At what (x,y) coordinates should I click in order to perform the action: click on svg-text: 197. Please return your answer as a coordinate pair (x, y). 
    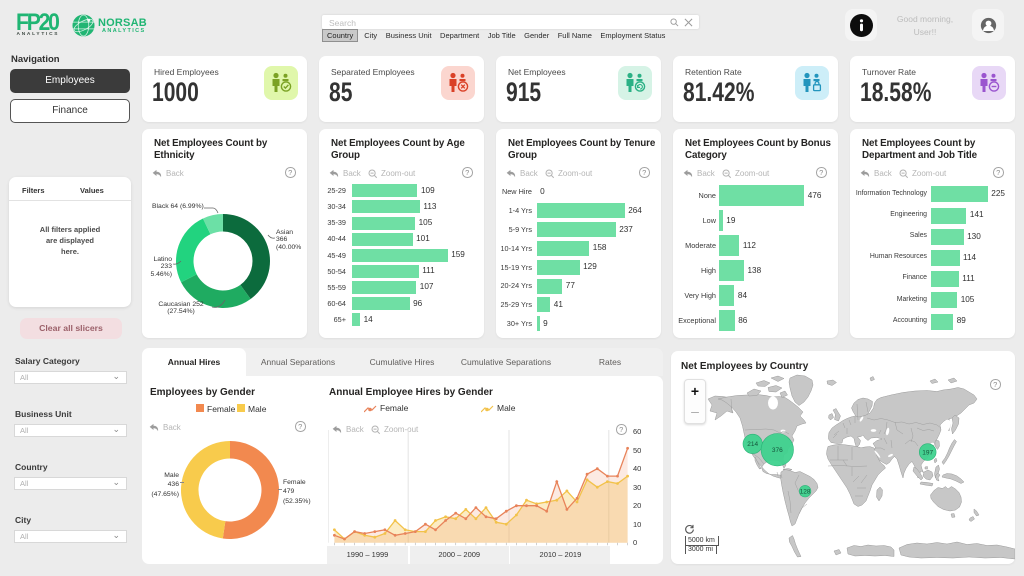
    Looking at the image, I should click on (927, 452).